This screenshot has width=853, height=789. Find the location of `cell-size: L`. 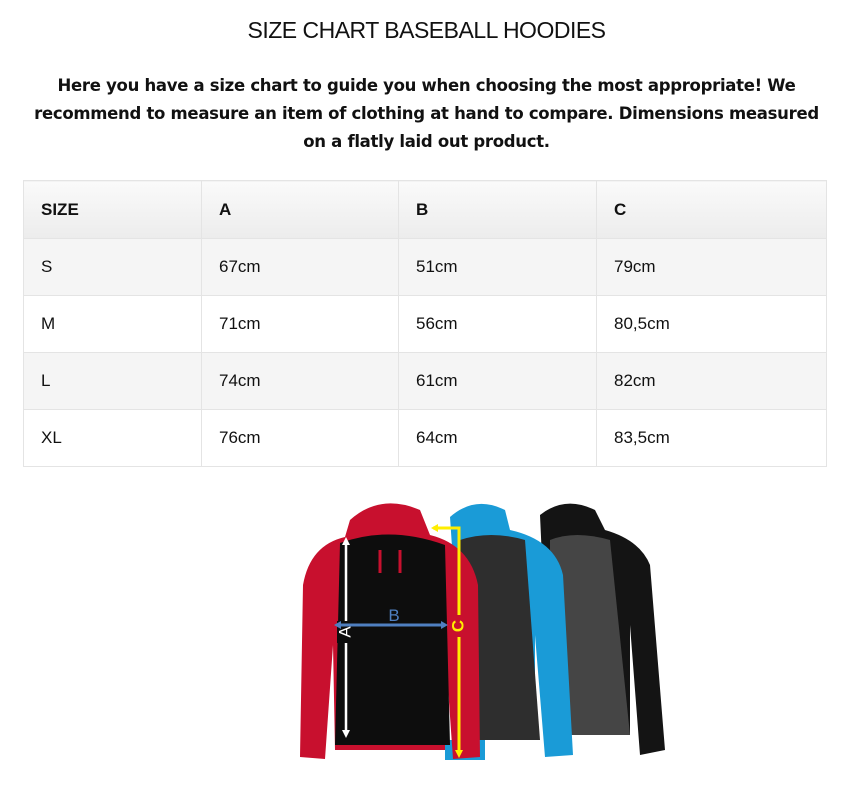

cell-size: L is located at coordinates (112, 381).